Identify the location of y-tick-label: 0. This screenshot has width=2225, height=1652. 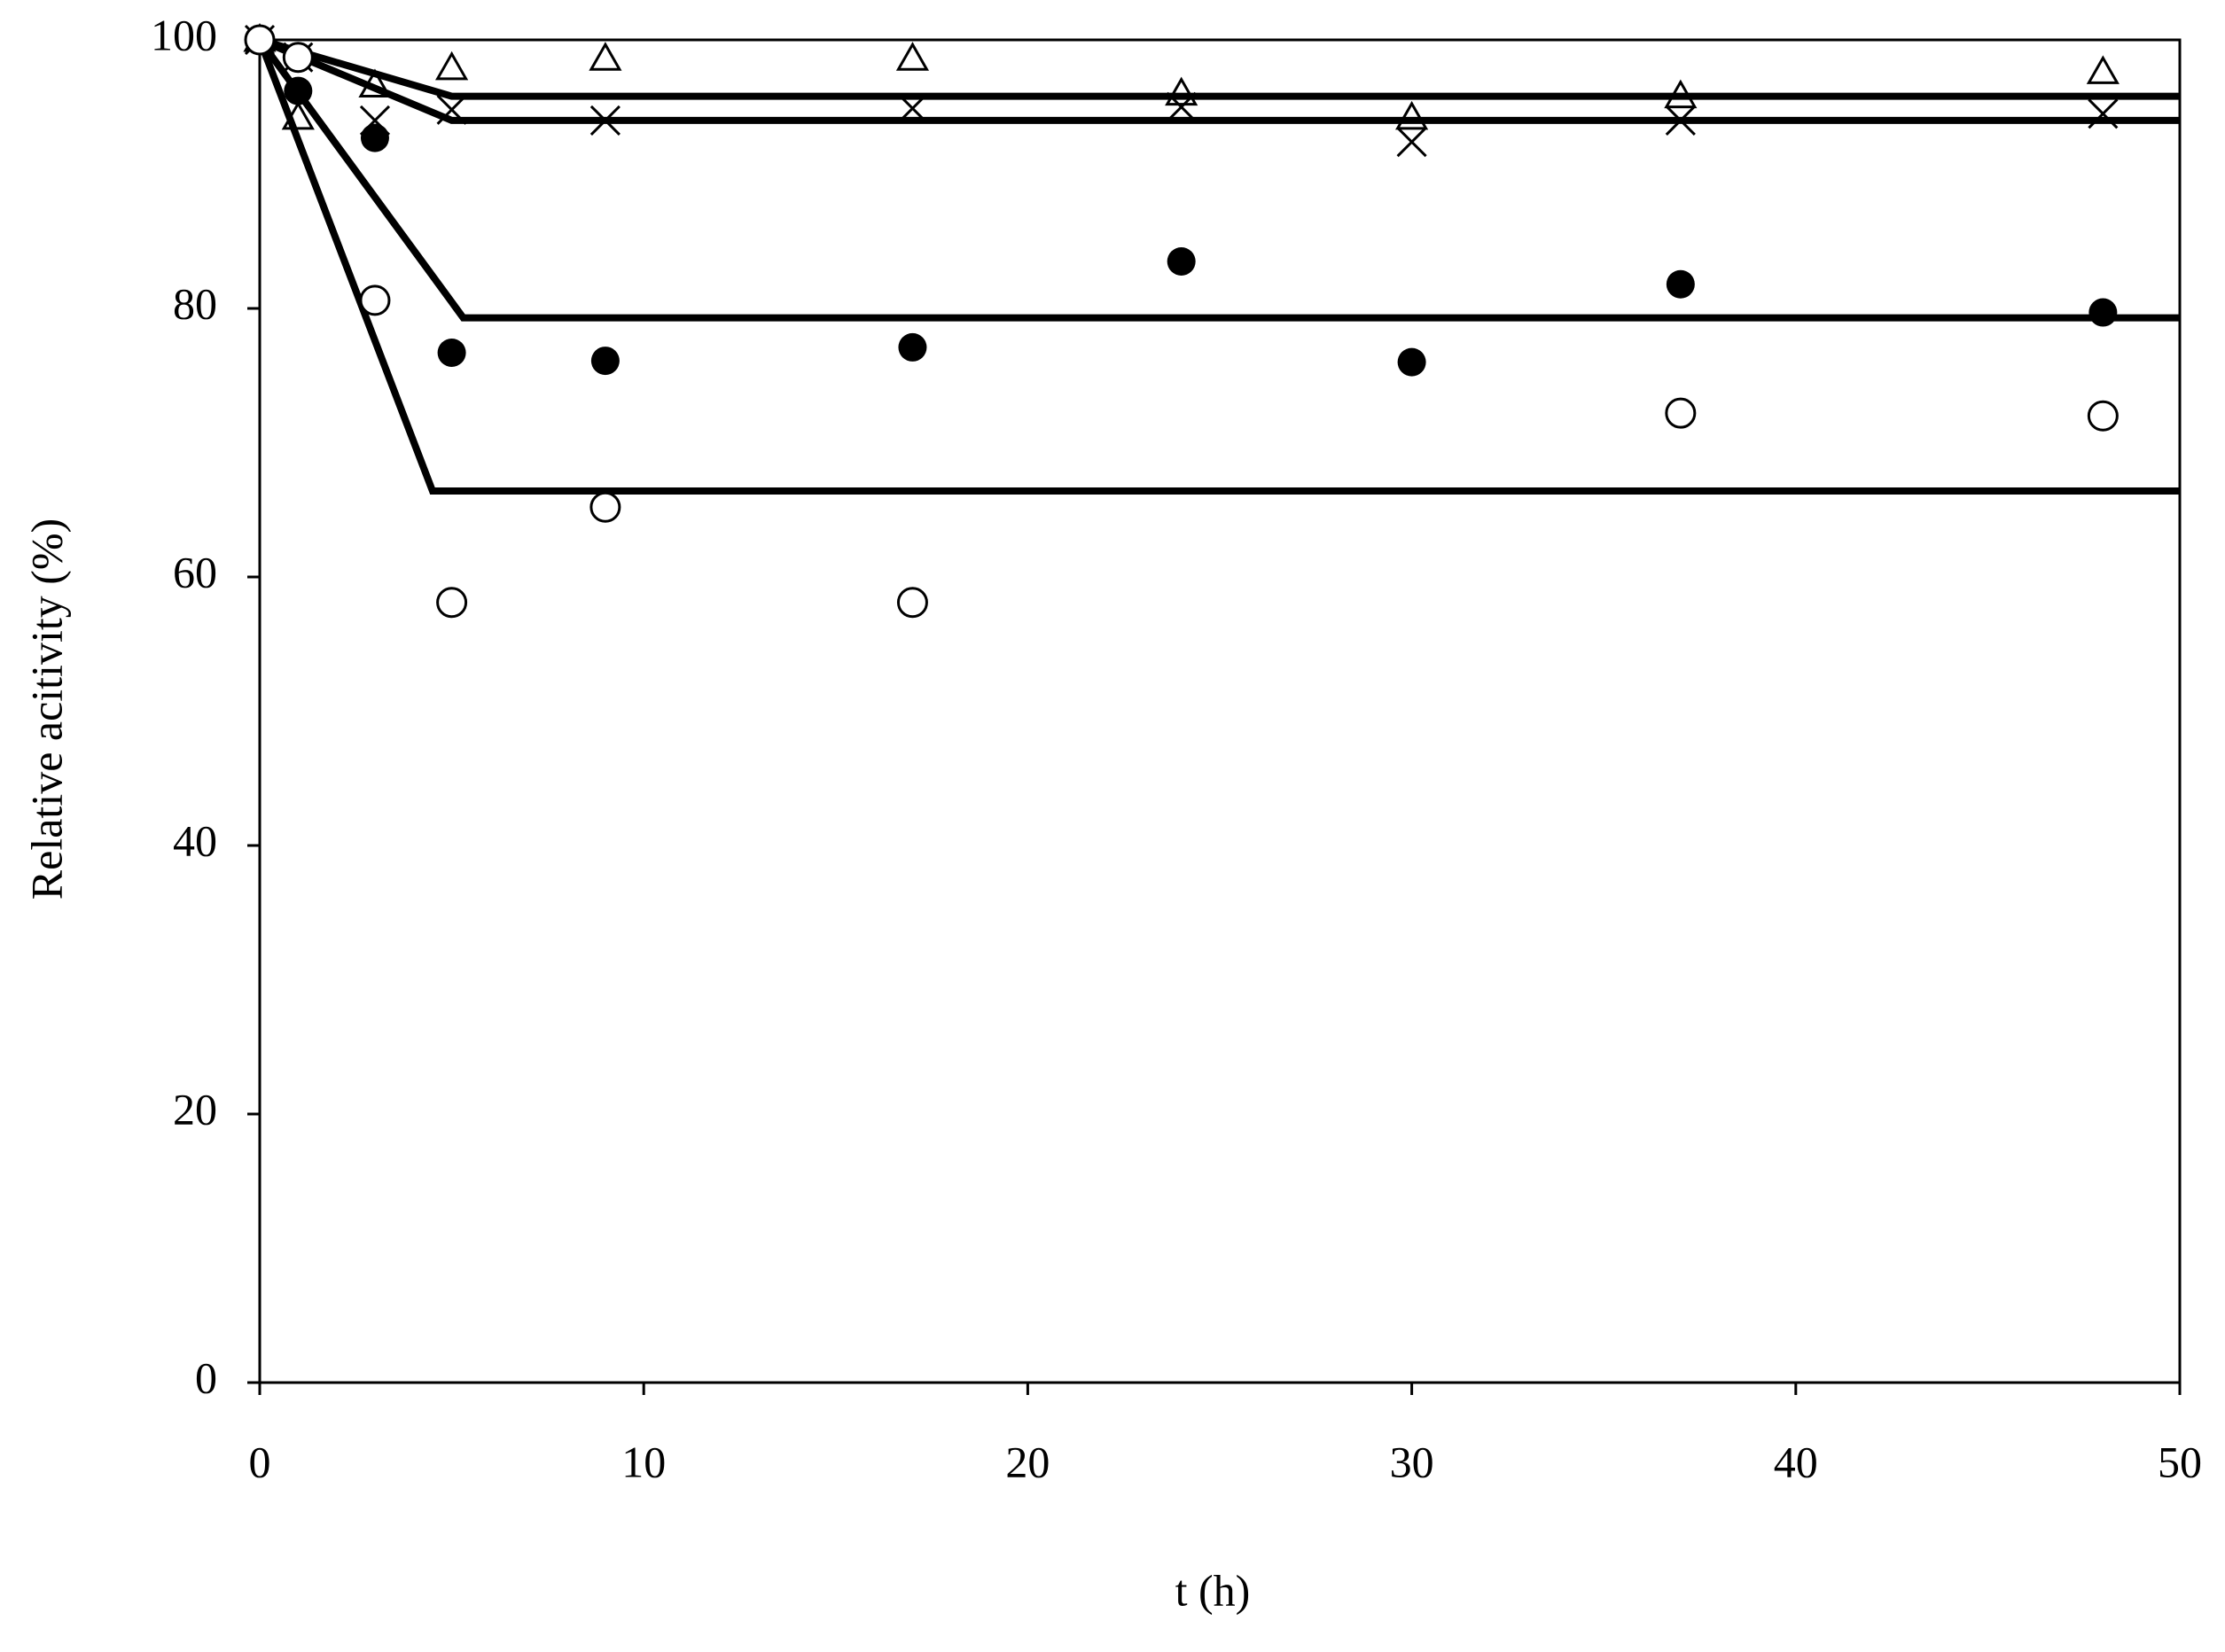
(206, 1377).